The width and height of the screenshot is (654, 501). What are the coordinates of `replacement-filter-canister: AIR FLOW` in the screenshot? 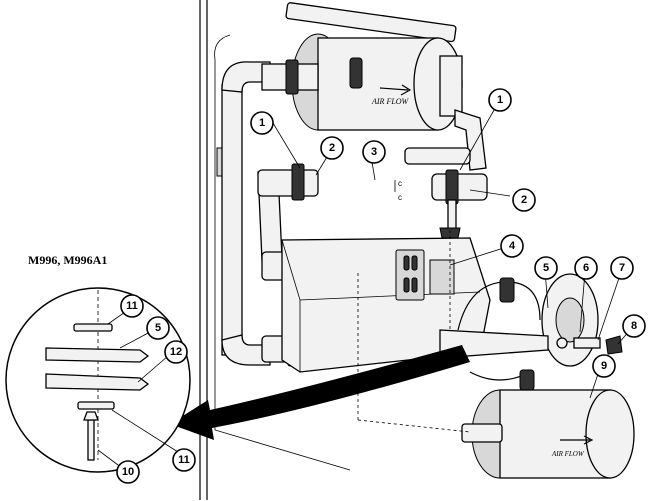 It's located at (548, 434).